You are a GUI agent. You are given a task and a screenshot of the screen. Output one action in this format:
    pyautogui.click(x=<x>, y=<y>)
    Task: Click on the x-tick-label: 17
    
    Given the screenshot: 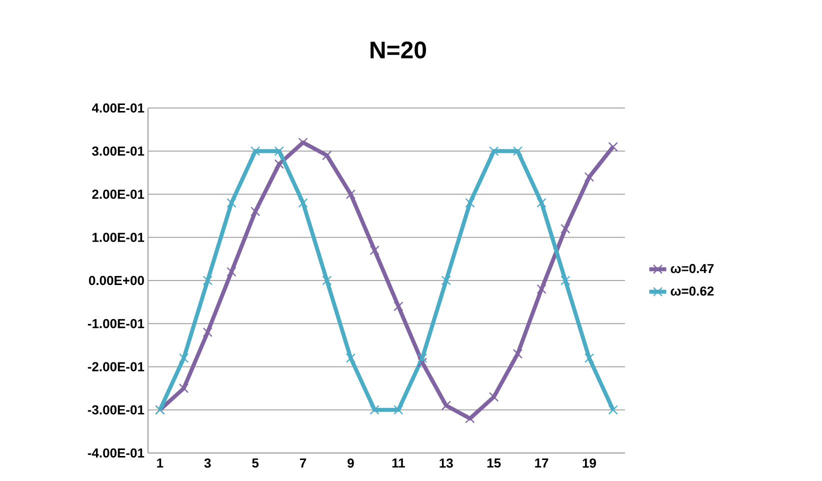 What is the action you would take?
    pyautogui.click(x=541, y=463)
    